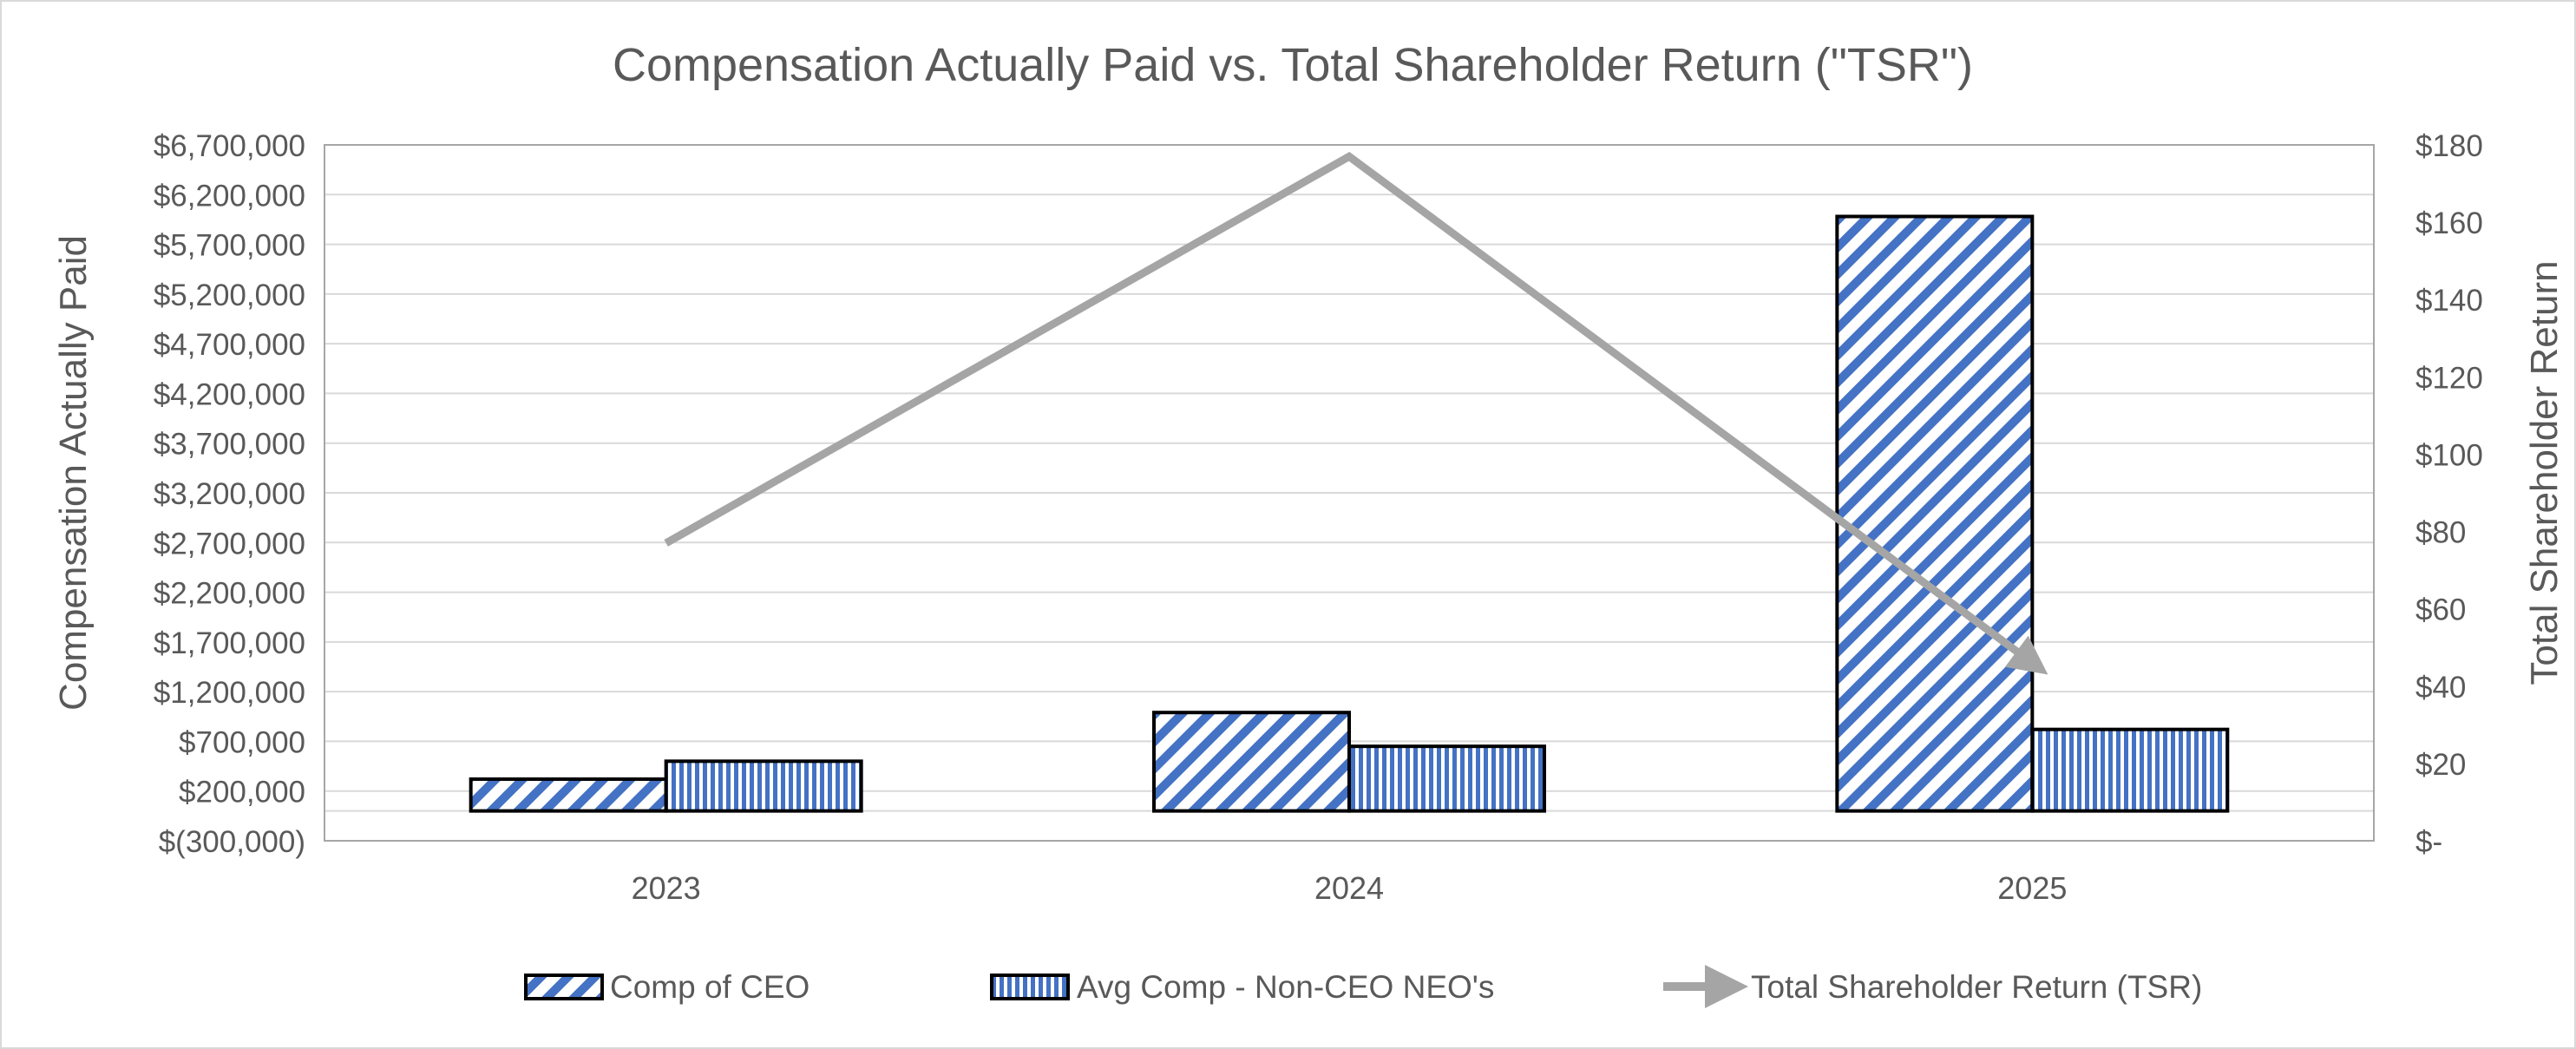  What do you see at coordinates (2449, 146) in the screenshot?
I see `y-right-tick-label: $180` at bounding box center [2449, 146].